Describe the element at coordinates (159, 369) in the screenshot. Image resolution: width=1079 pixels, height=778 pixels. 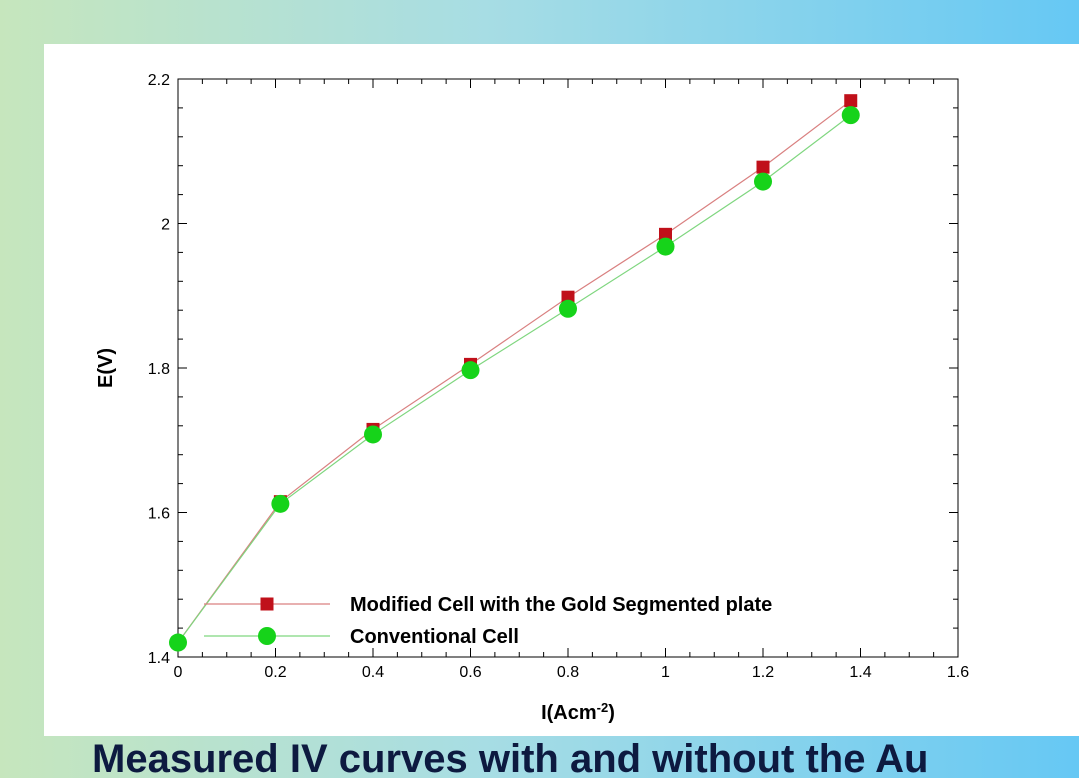
I see `y-tick-label: 1.8` at that location.